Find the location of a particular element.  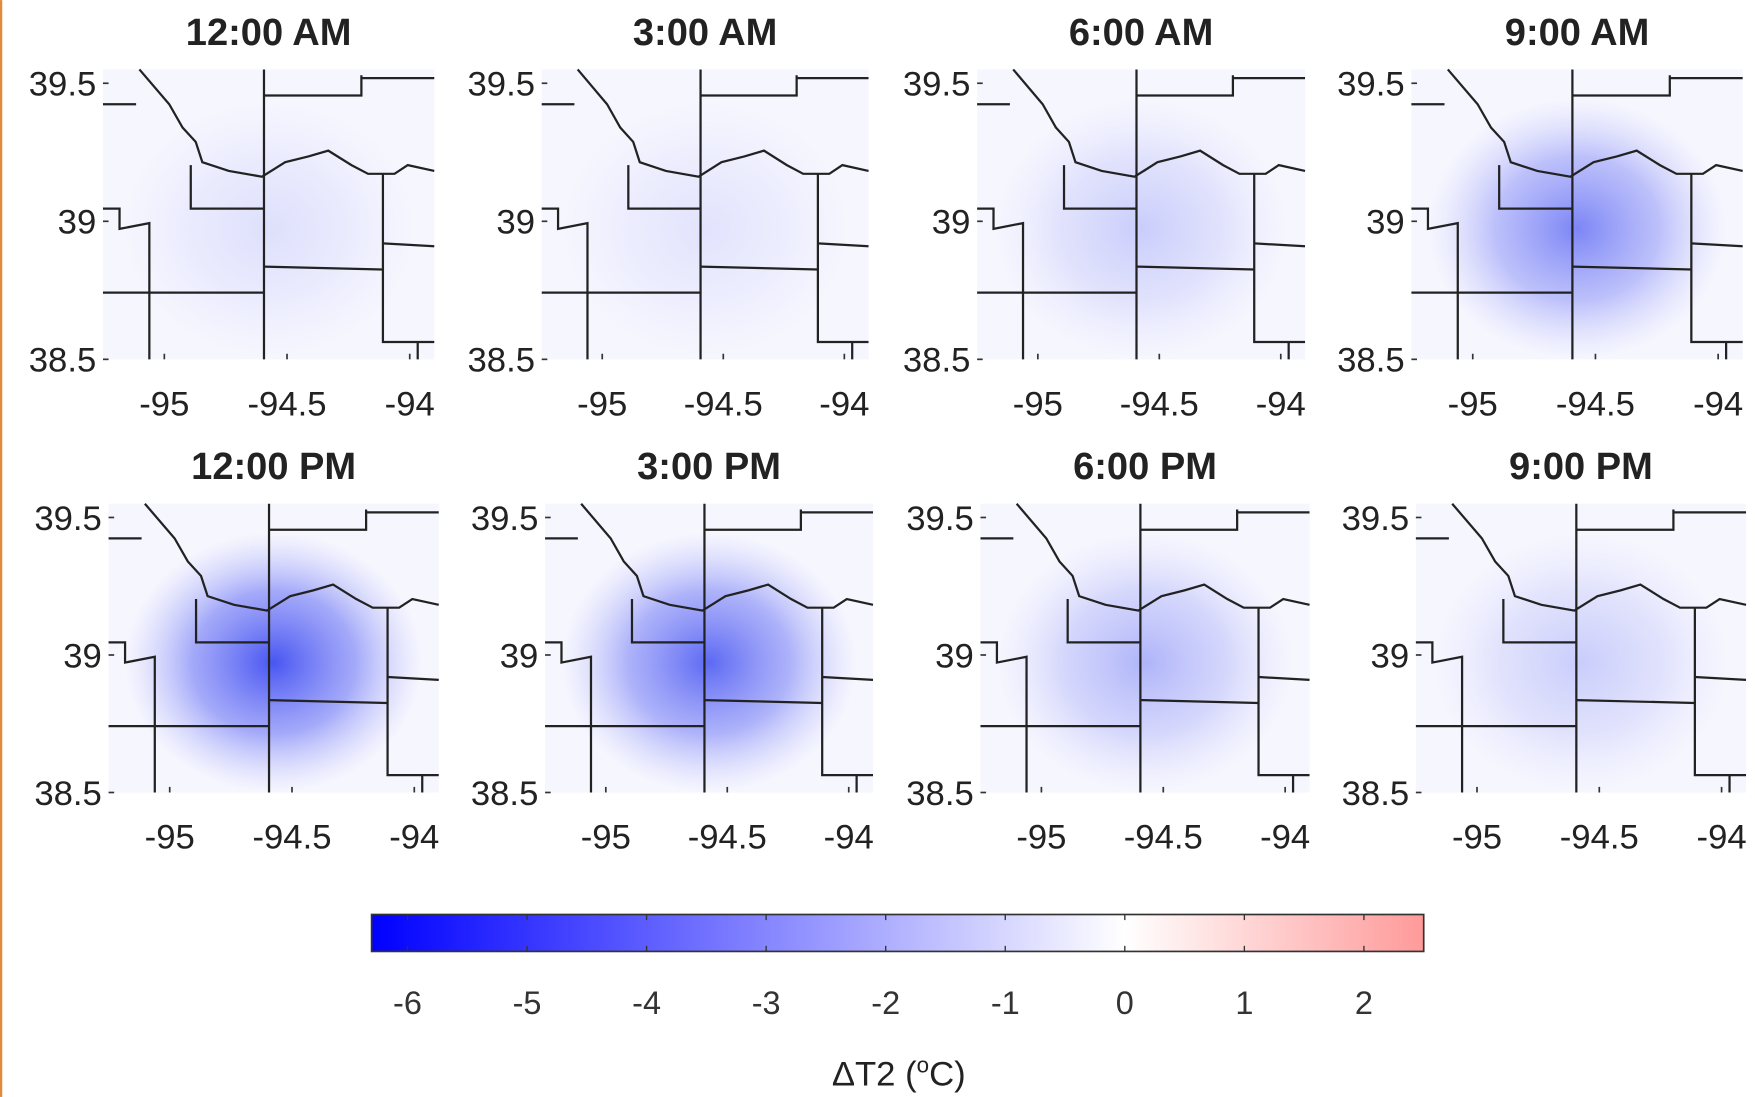

colorbar-tick-label: -5 is located at coordinates (527, 1003).